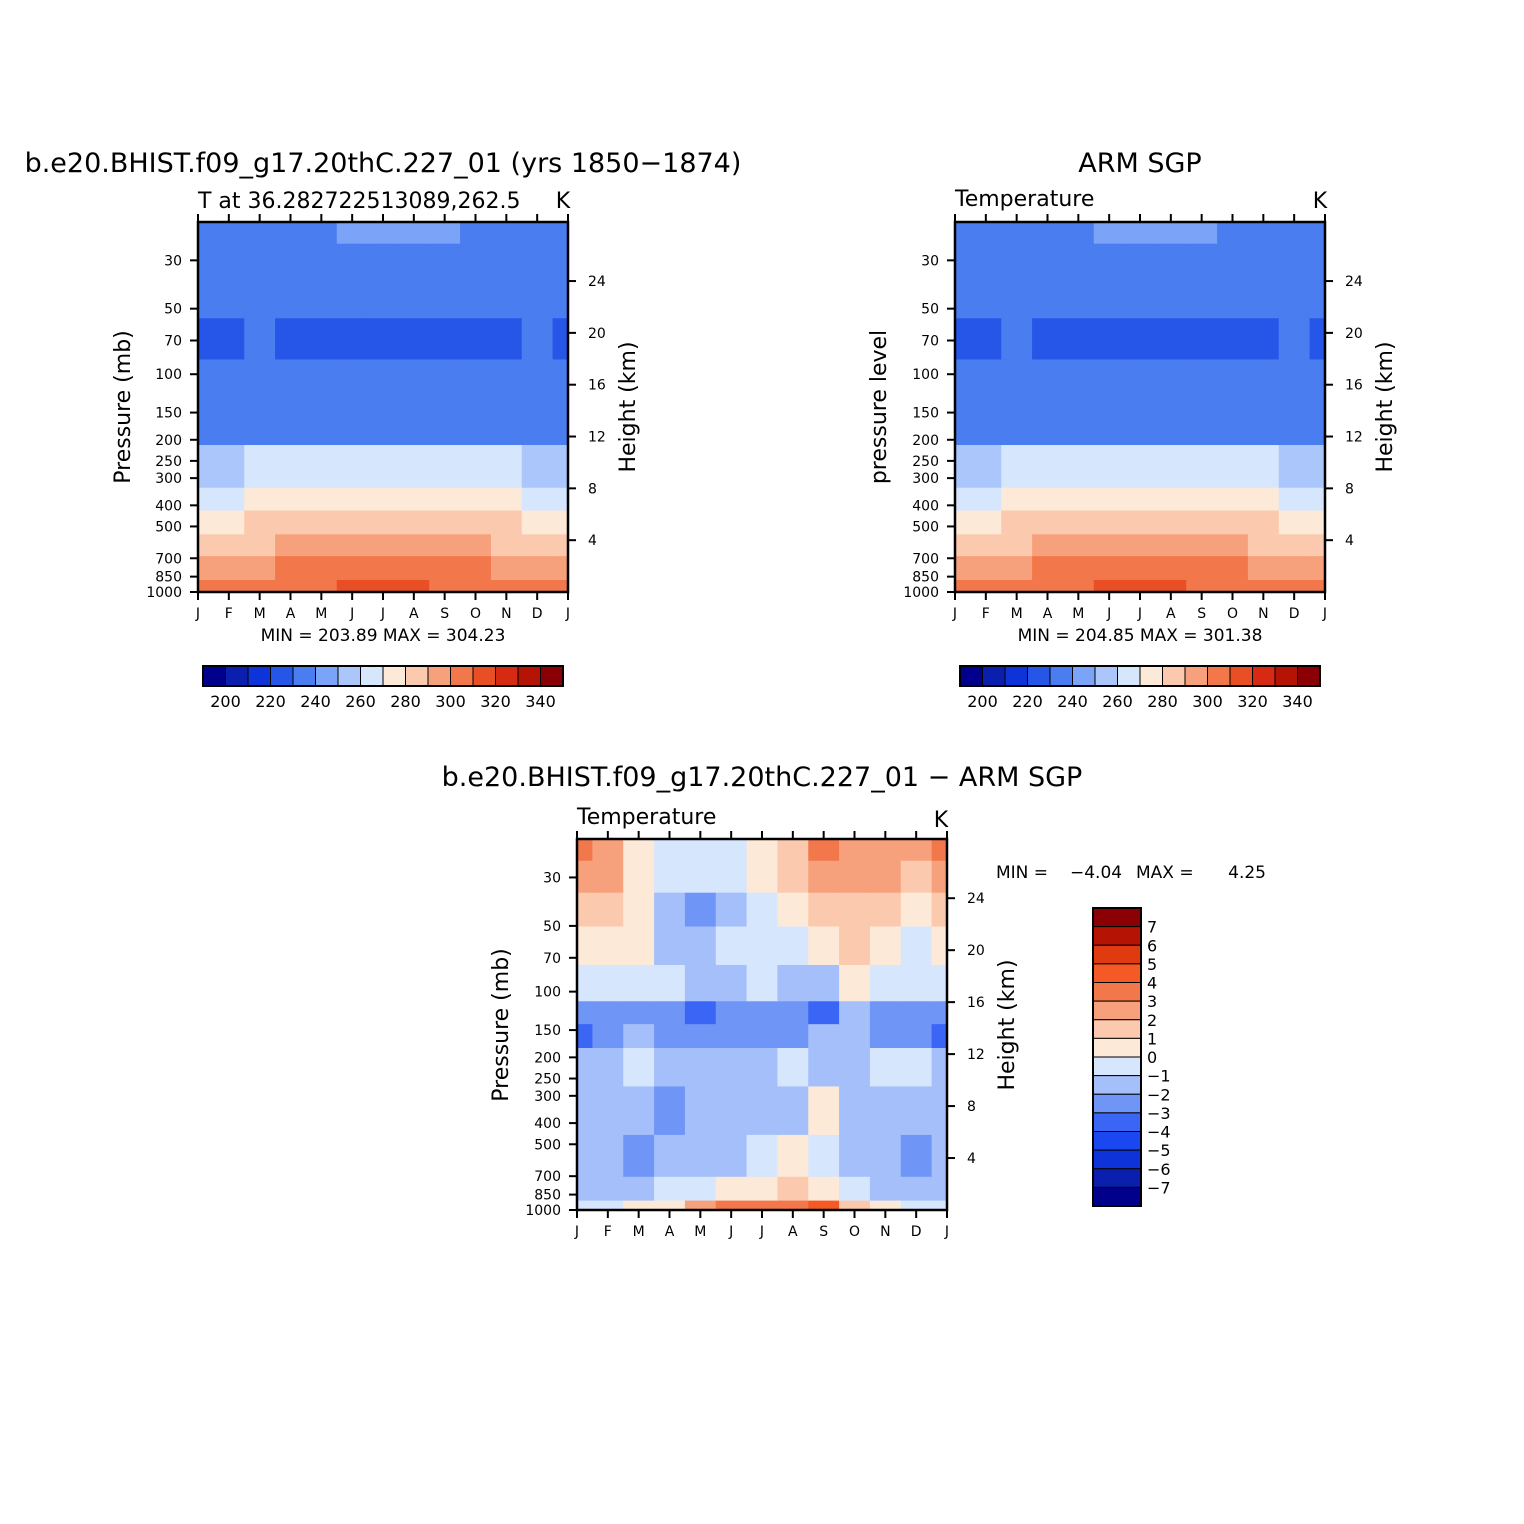 This screenshot has width=1524, height=1524. What do you see at coordinates (1152, 1057) in the screenshot?
I see `colorbar-label: 0` at bounding box center [1152, 1057].